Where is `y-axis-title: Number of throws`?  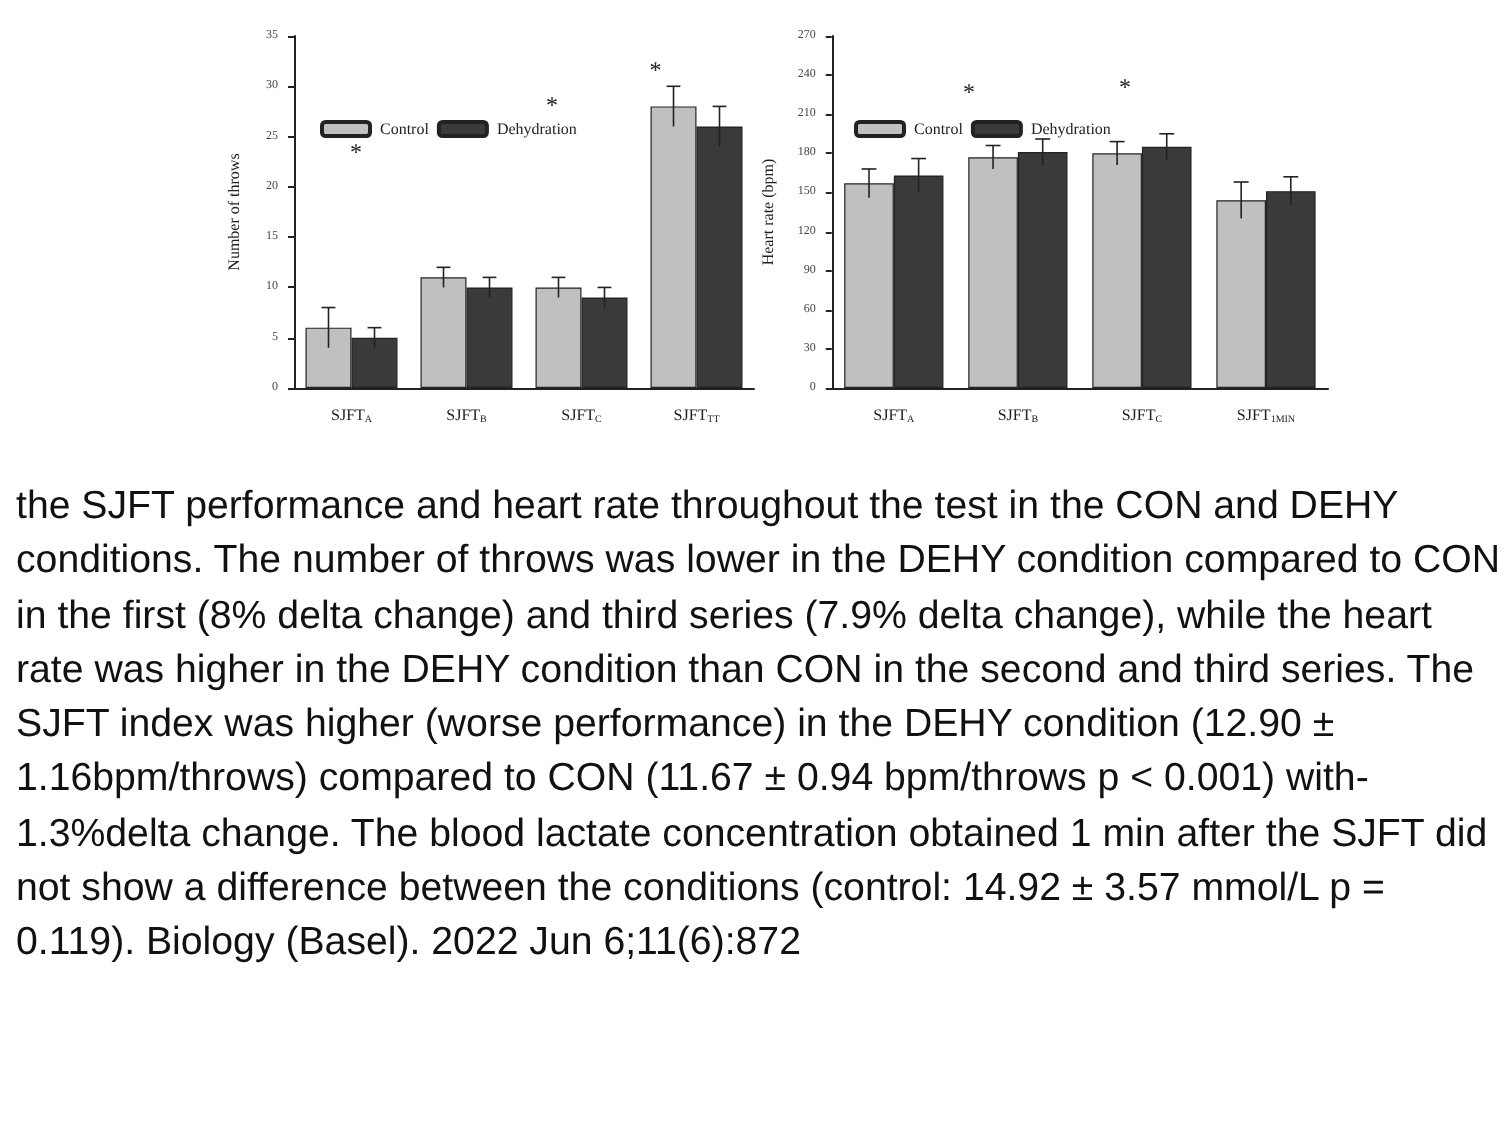
y-axis-title: Number of throws is located at coordinates (234, 212).